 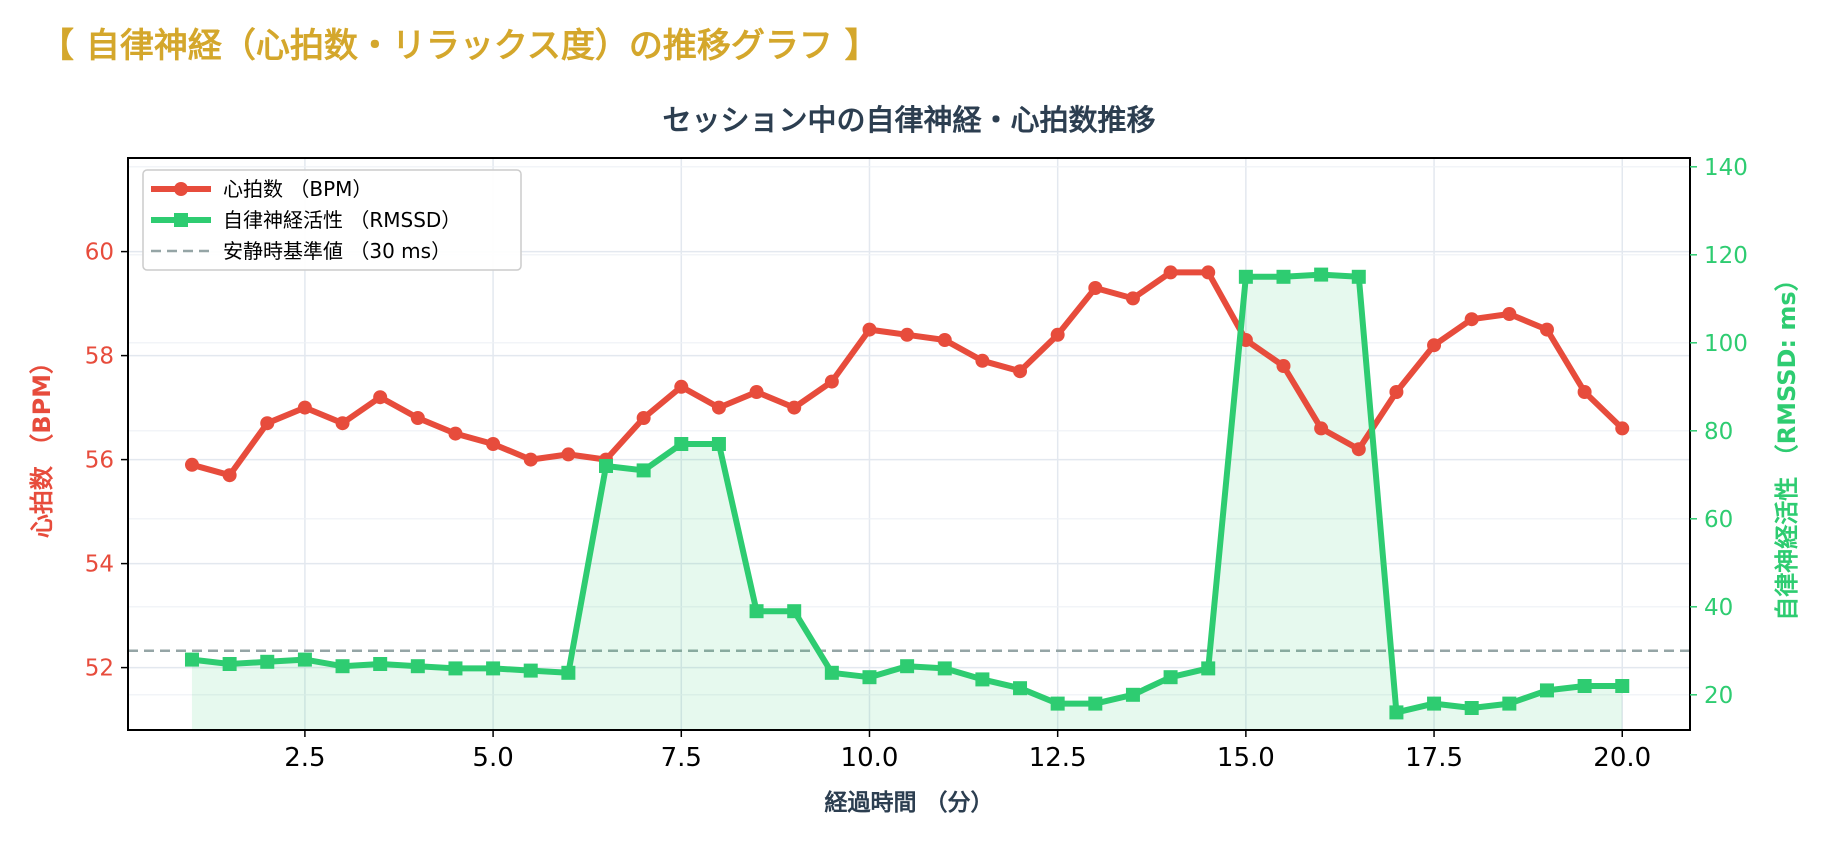 What do you see at coordinates (337, 251) in the screenshot?
I see `legend-label-baseline: 安静時基準値 （30 ms）` at bounding box center [337, 251].